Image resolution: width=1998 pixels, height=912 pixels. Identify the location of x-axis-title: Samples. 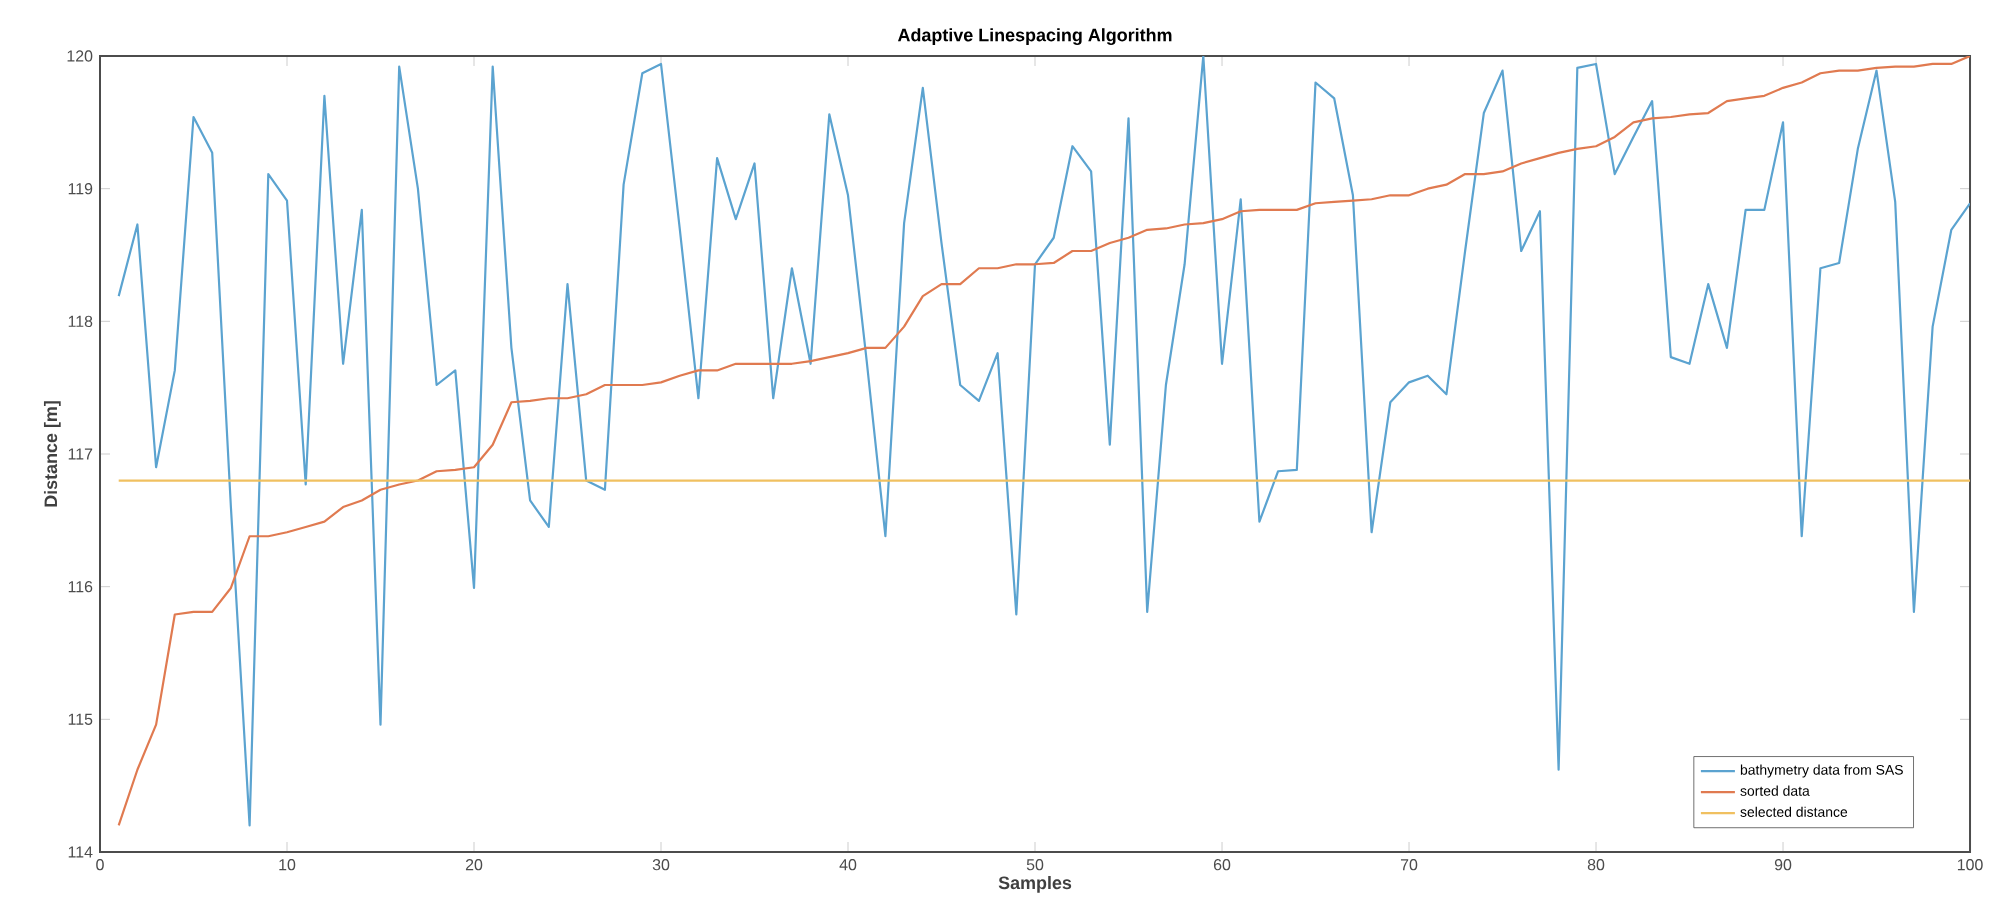
(1035, 884).